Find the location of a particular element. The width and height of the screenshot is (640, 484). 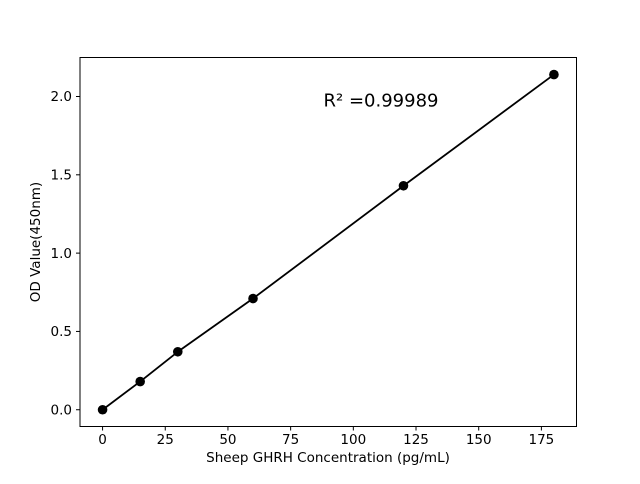

y-tick-label: 1.5 is located at coordinates (61, 176).